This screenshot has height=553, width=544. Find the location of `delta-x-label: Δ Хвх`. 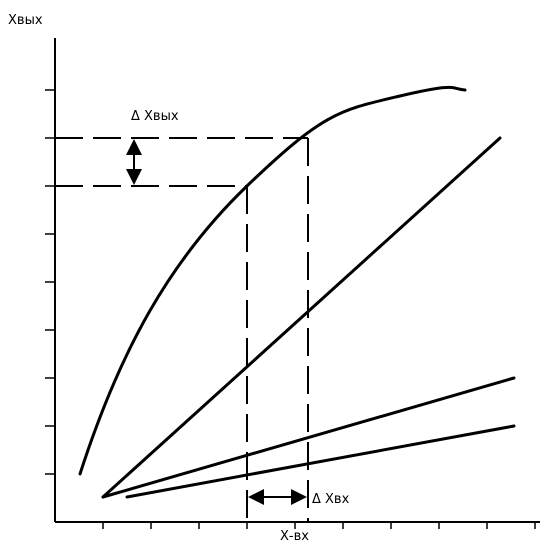

delta-x-label: Δ Хвх is located at coordinates (331, 499).